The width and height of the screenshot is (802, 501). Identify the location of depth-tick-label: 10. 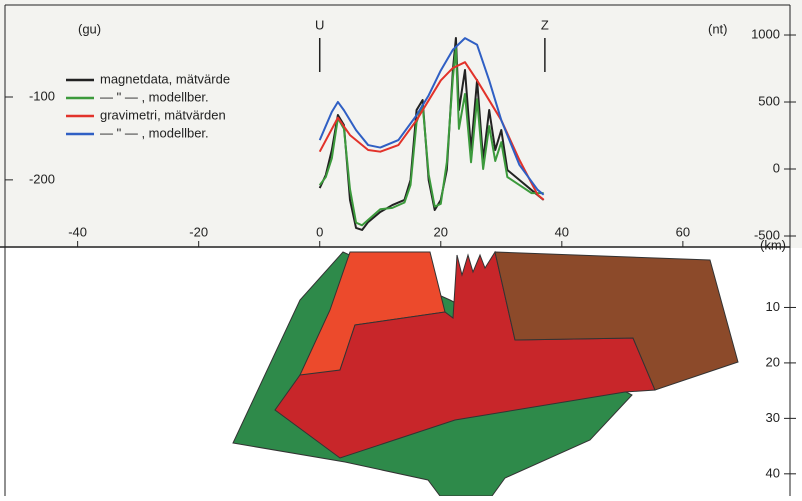
(773, 306).